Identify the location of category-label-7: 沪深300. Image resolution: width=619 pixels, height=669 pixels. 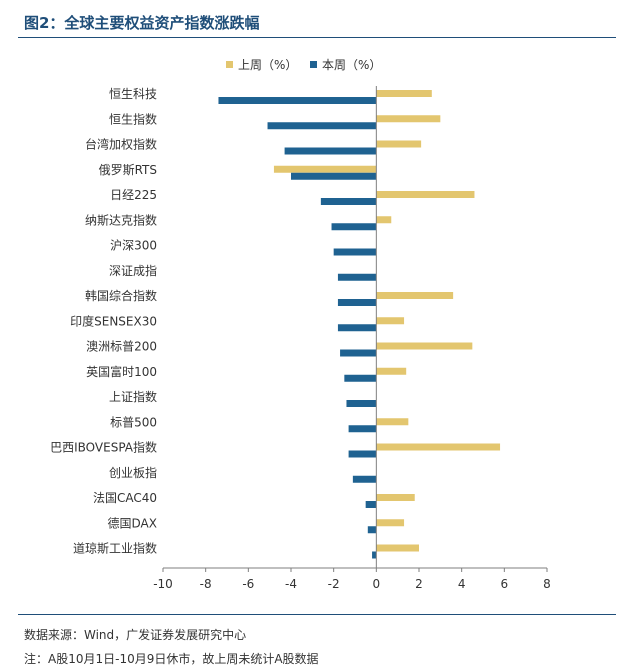
(133, 246).